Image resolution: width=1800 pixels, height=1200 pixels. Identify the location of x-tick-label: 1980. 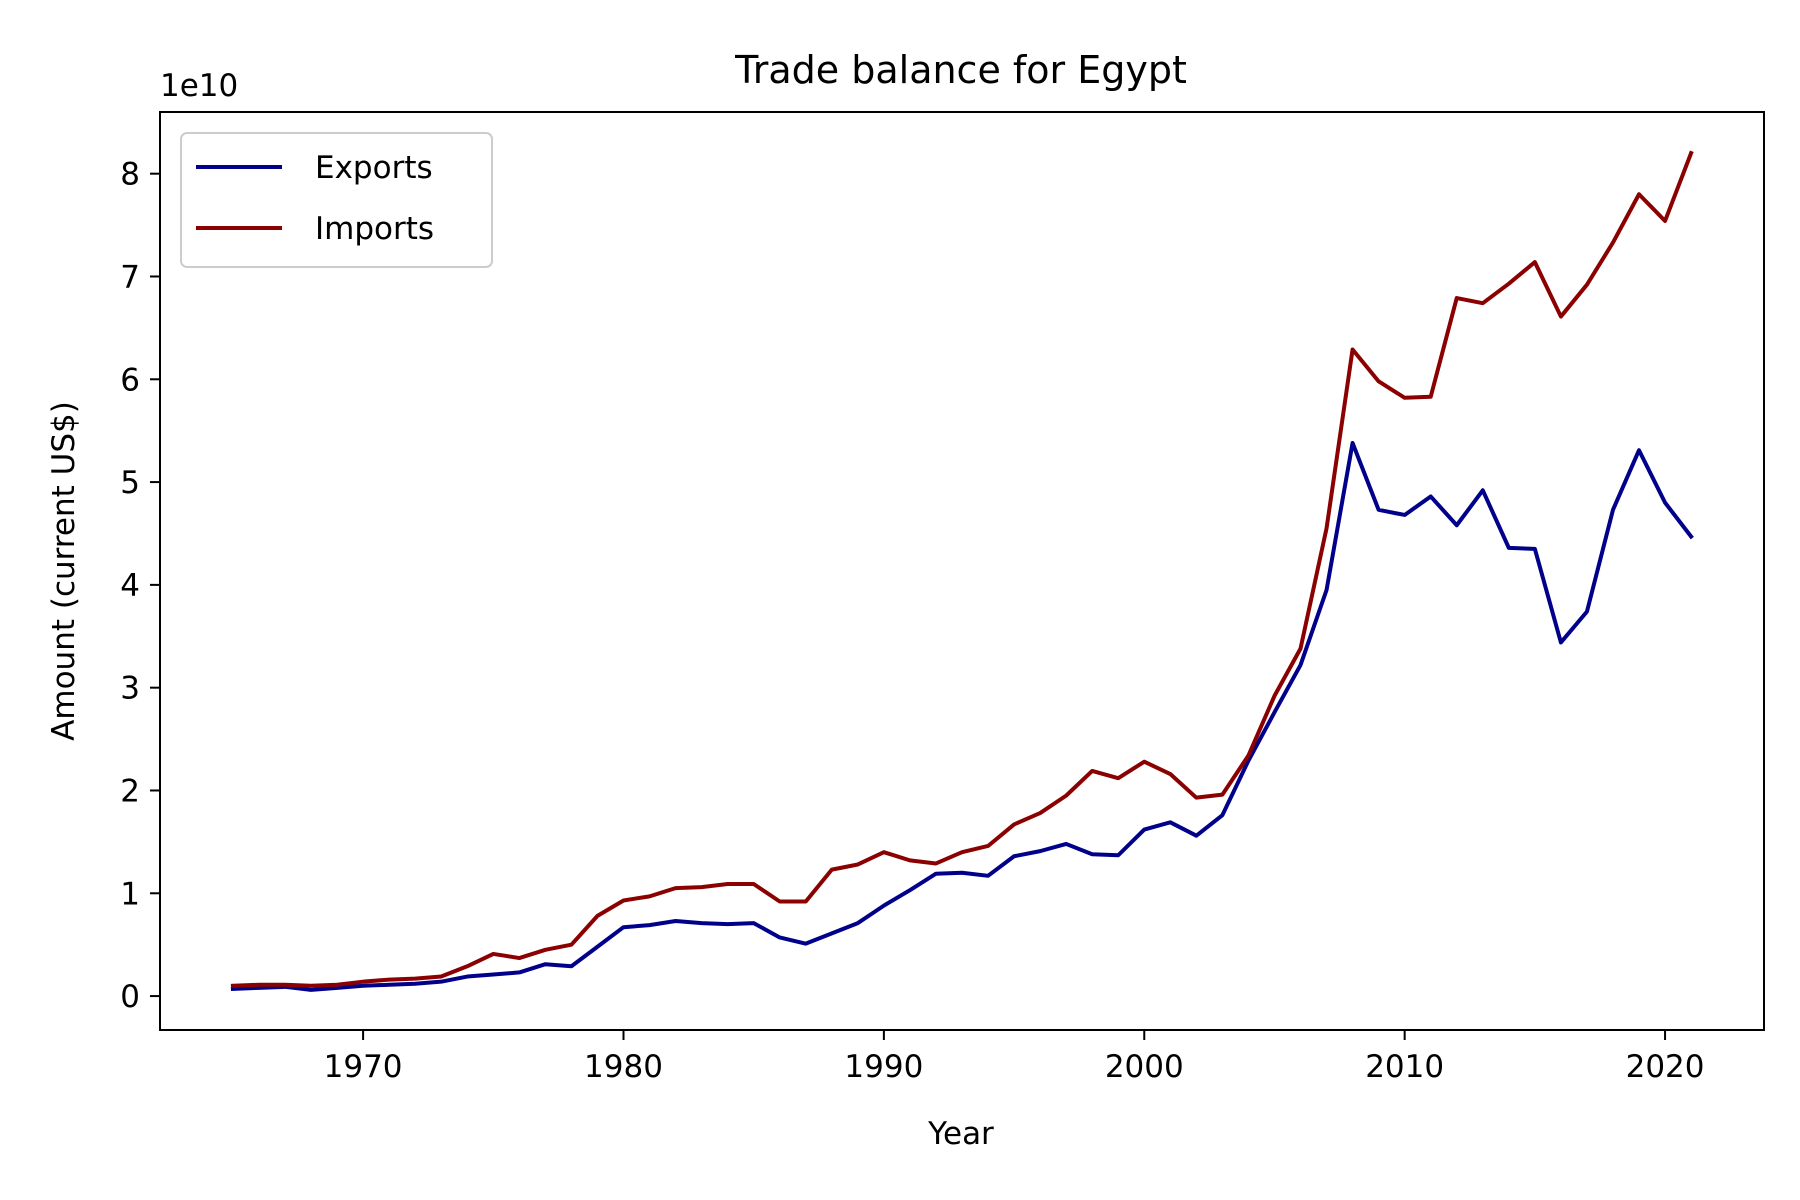
(623, 1067).